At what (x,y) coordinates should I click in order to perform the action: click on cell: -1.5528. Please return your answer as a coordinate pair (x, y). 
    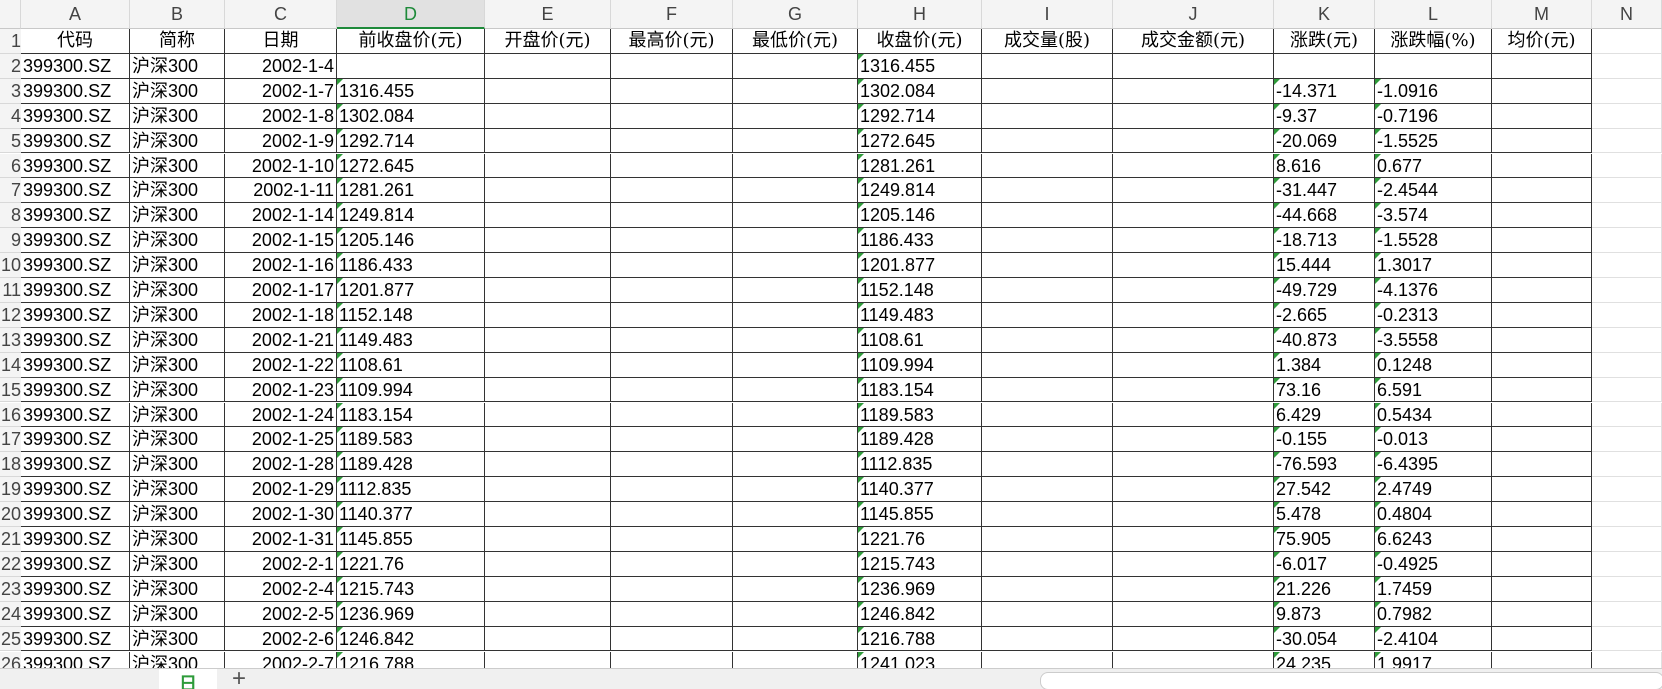
    Looking at the image, I should click on (1433, 241).